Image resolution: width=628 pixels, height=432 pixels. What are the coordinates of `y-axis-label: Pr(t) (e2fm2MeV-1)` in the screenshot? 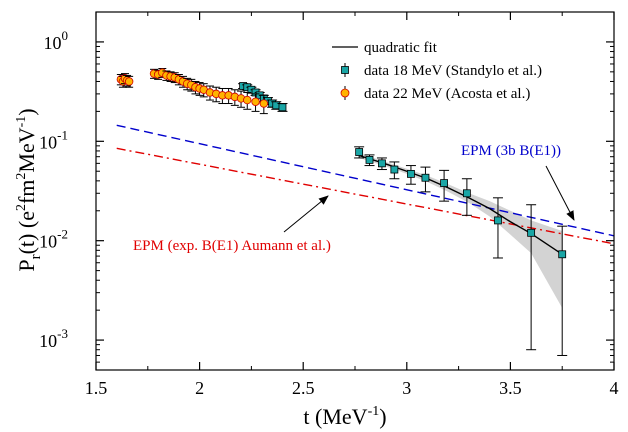 It's located at (29, 189).